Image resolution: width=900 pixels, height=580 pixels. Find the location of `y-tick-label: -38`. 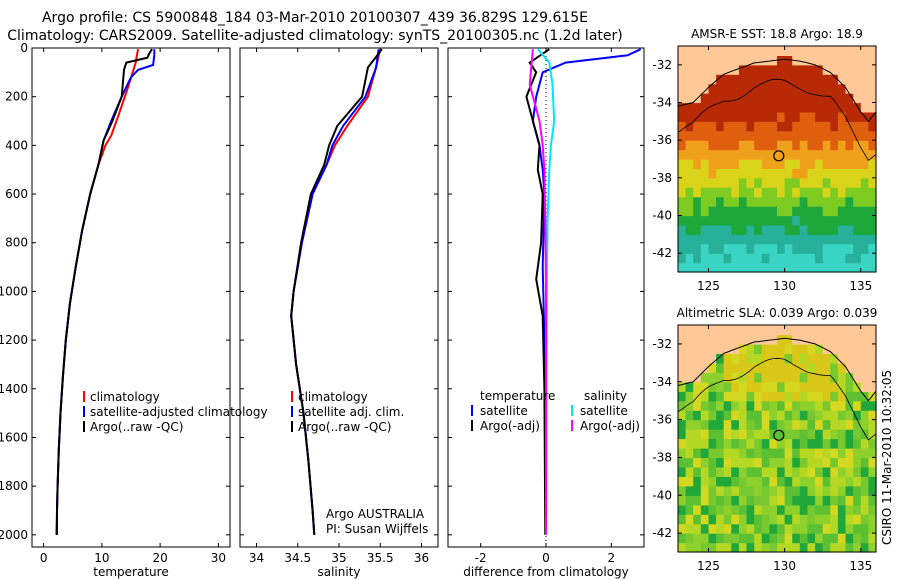

y-tick-label: -38 is located at coordinates (662, 457).